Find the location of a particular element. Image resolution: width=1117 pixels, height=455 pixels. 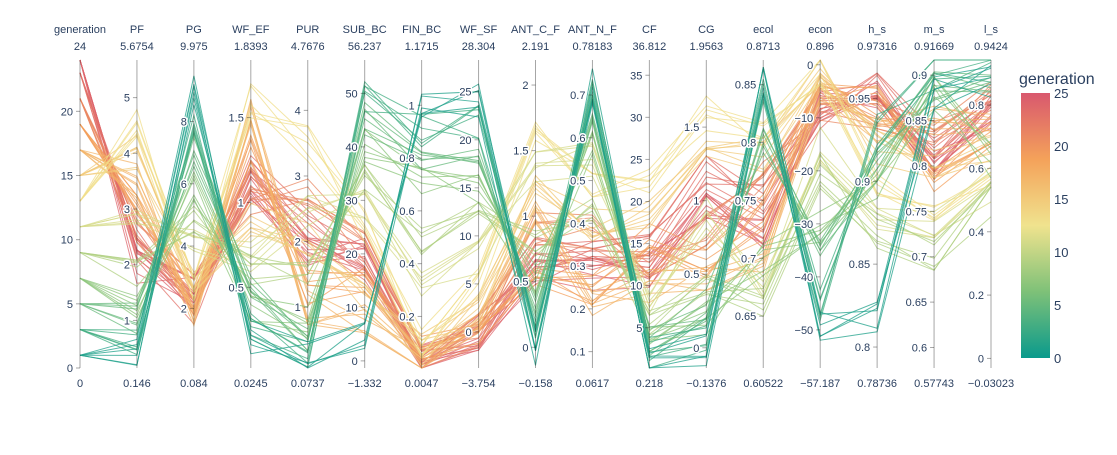

axis-range-max: 5.6754 is located at coordinates (137, 47).